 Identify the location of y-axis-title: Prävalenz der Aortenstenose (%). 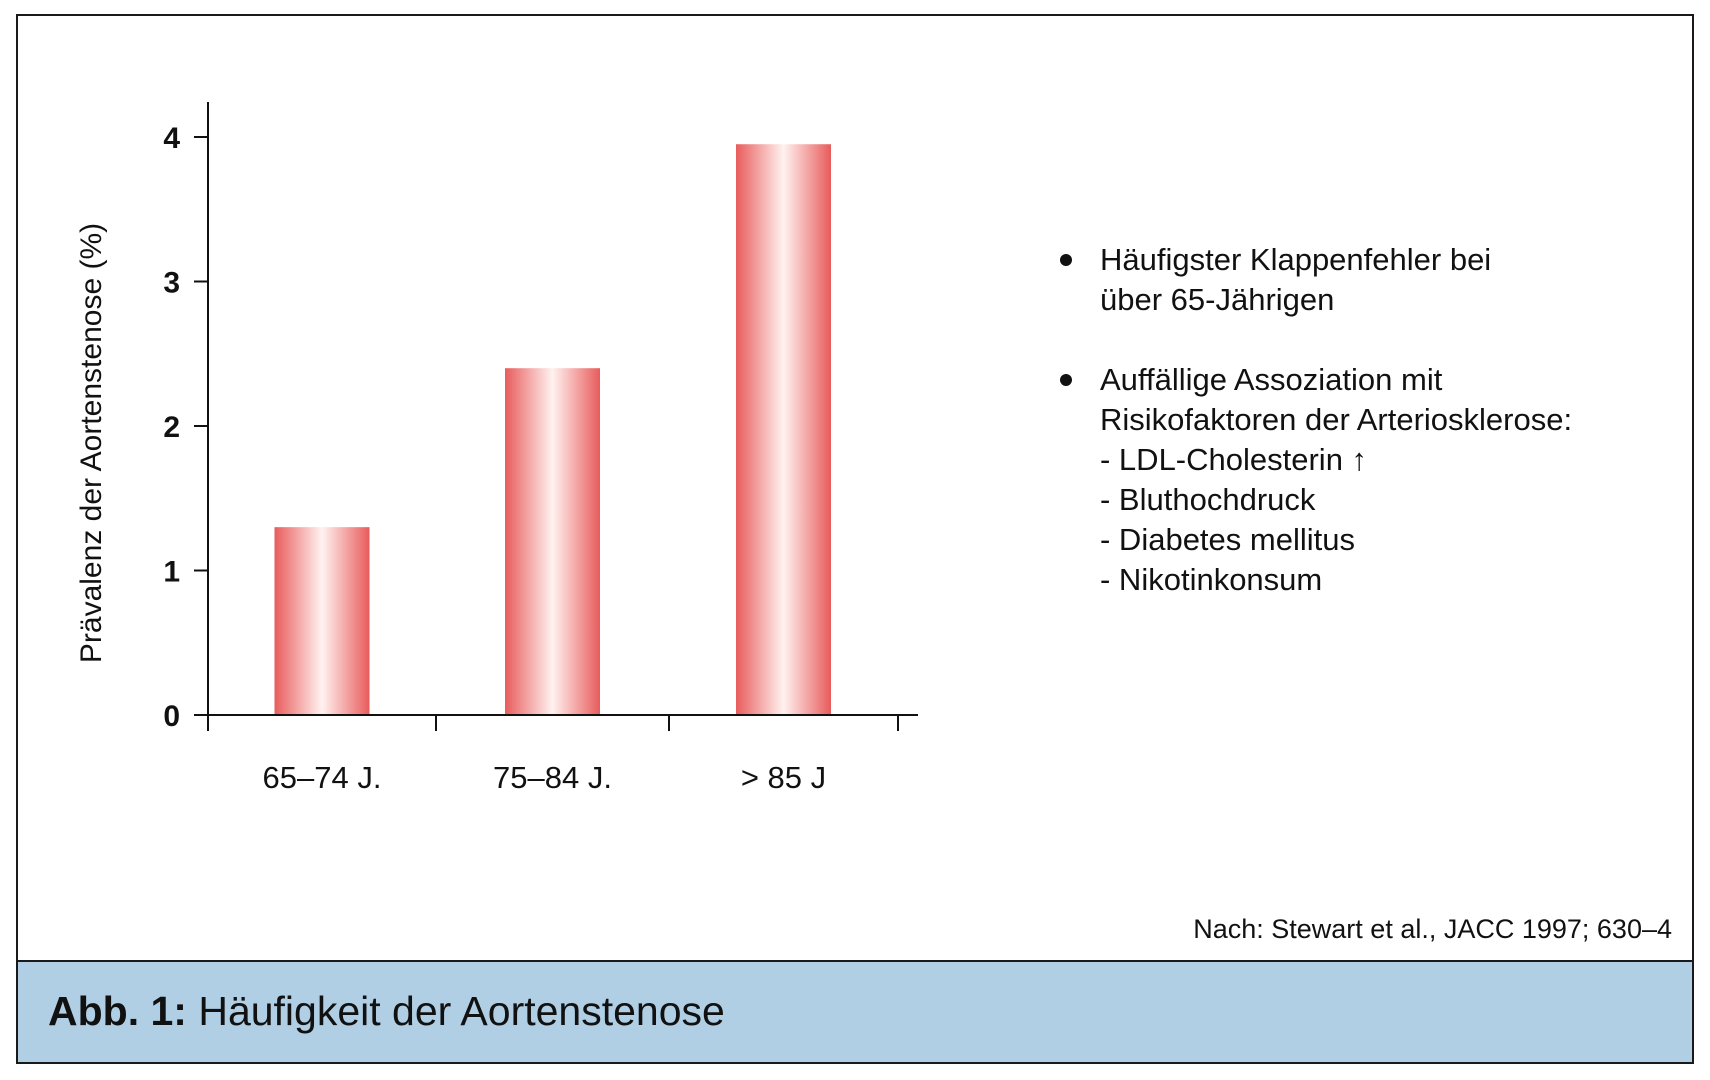
(91, 443).